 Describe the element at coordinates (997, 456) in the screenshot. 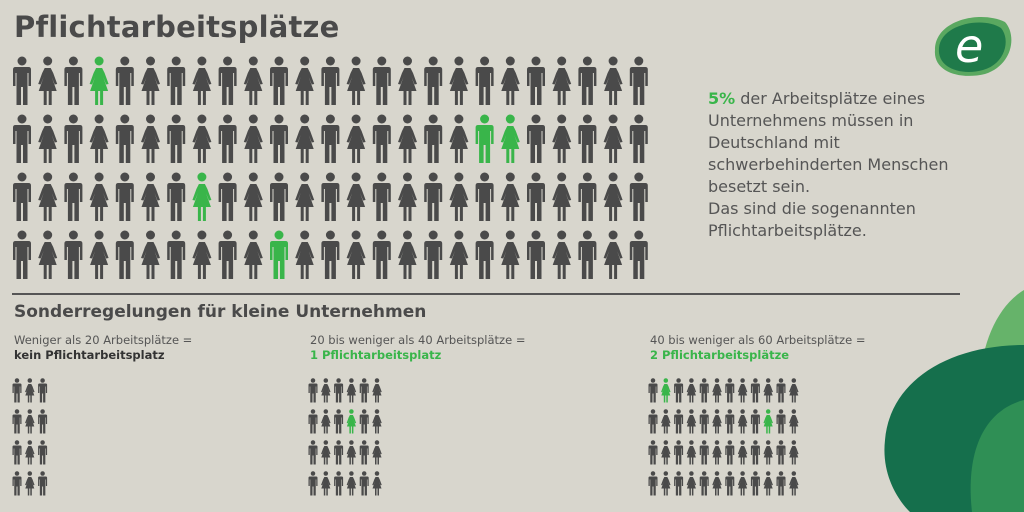

I see `deco-shape-mid` at that location.